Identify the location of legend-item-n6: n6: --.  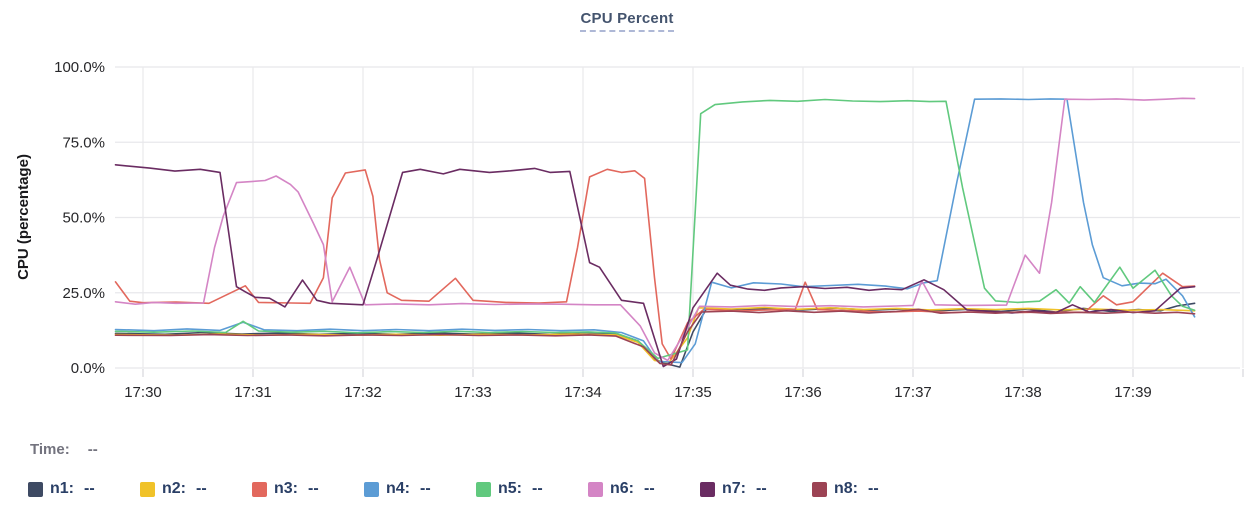
(644, 489).